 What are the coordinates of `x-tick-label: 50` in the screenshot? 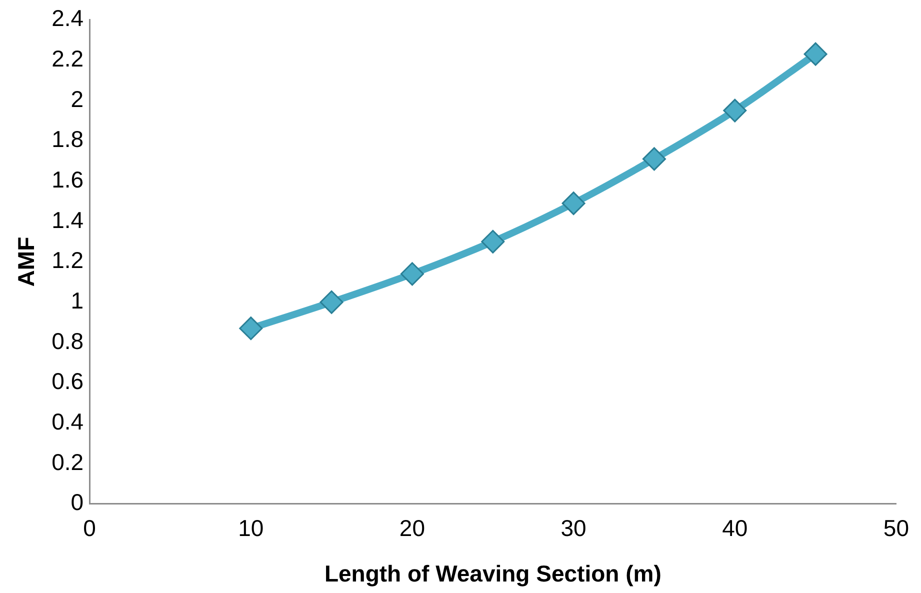 It's located at (896, 527).